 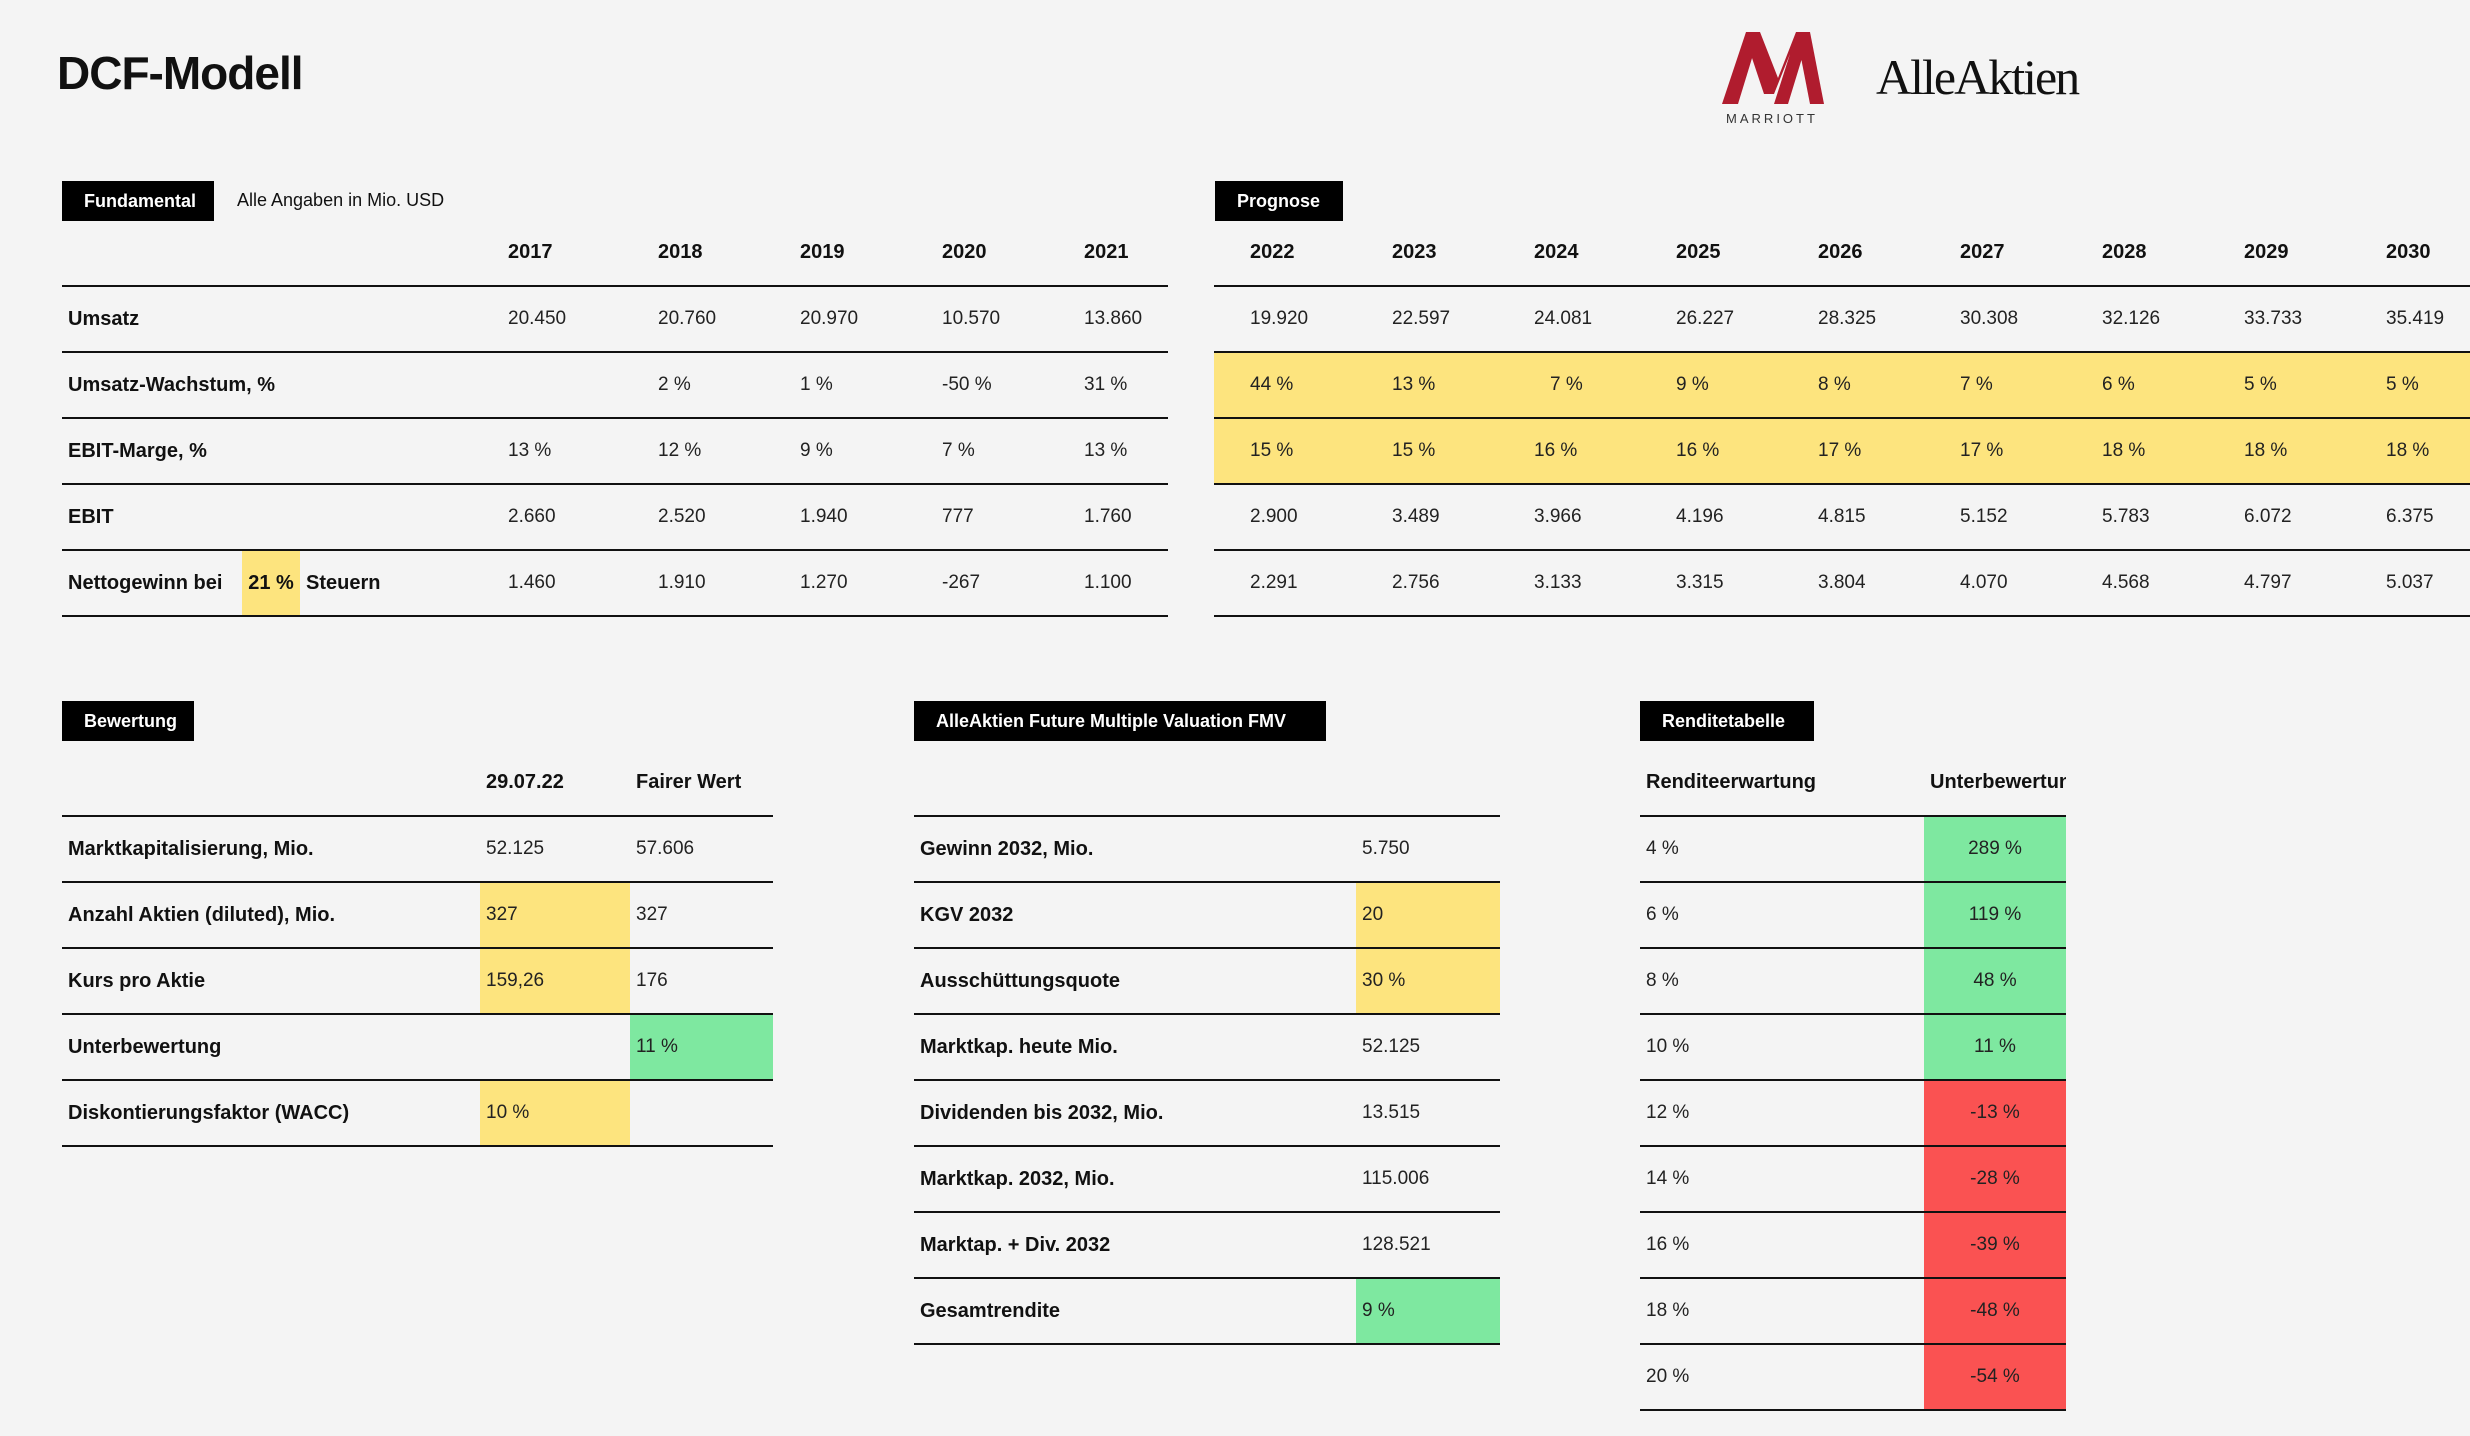 What do you see at coordinates (343, 583) in the screenshot?
I see `tax-suffix: Steuern` at bounding box center [343, 583].